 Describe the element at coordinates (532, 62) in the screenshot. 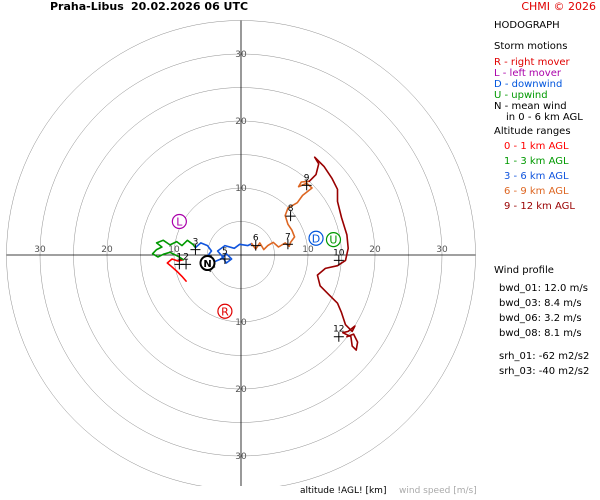

I see `legend-storm-r: R - right mover` at that location.